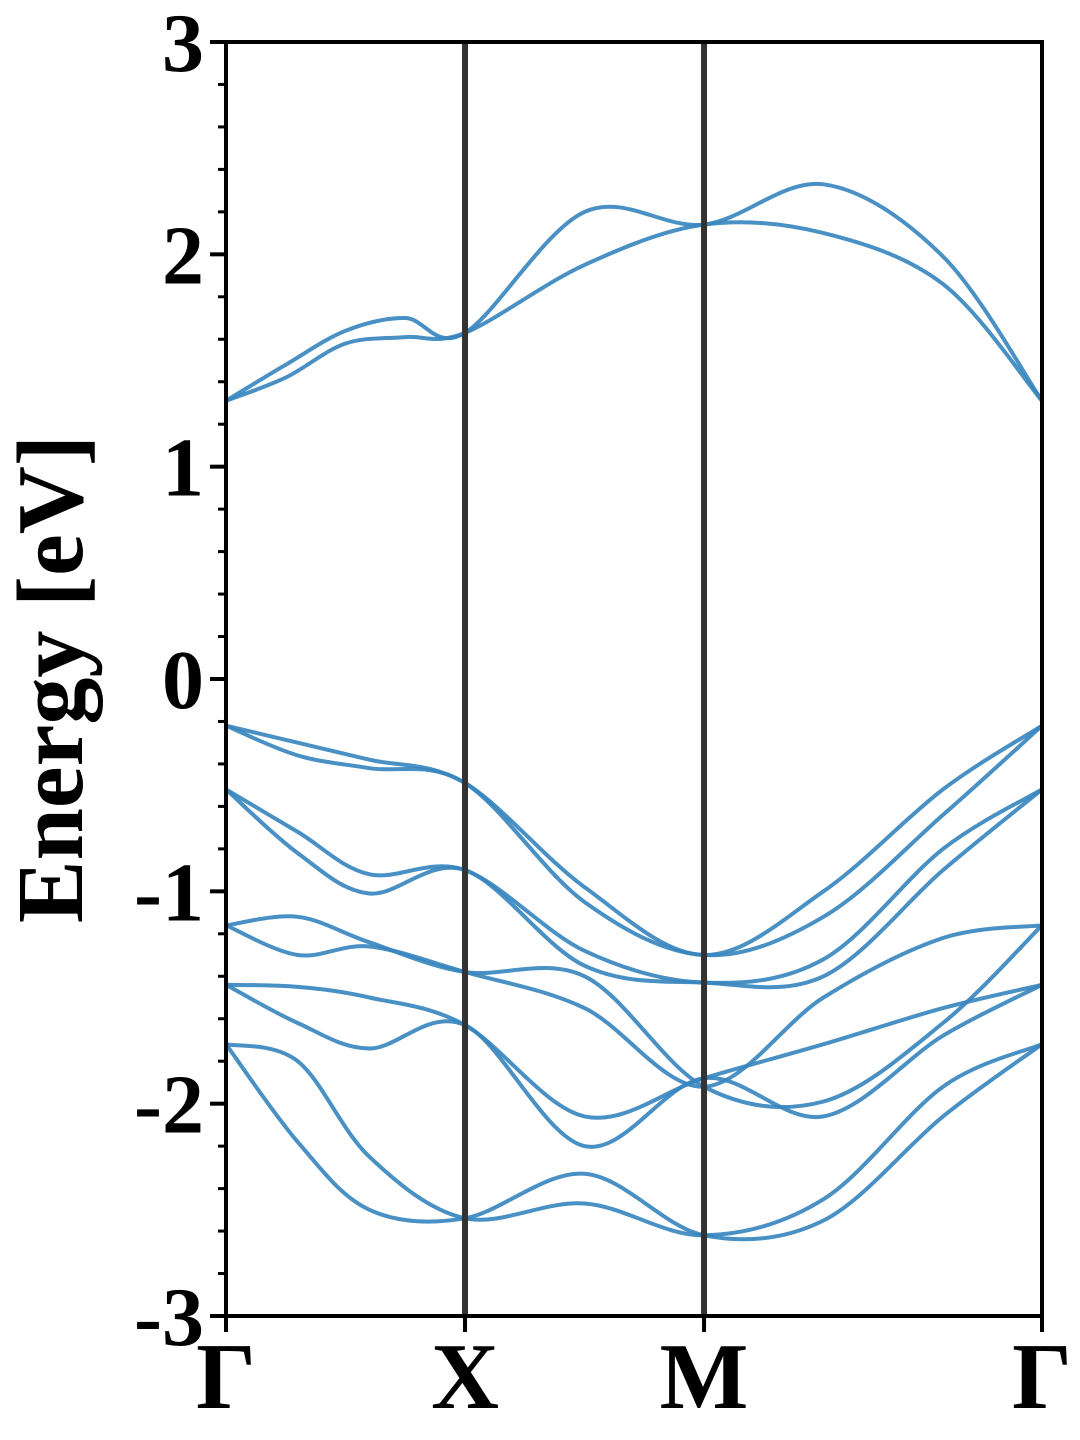  What do you see at coordinates (465, 1377) in the screenshot?
I see `x-tick-label: X` at bounding box center [465, 1377].